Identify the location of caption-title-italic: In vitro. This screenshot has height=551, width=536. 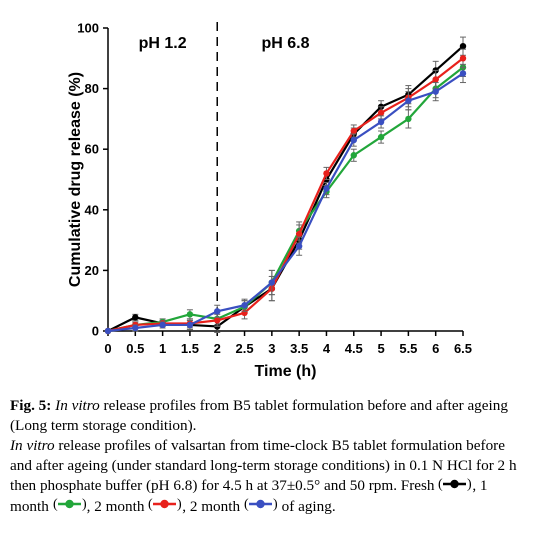
(77, 405).